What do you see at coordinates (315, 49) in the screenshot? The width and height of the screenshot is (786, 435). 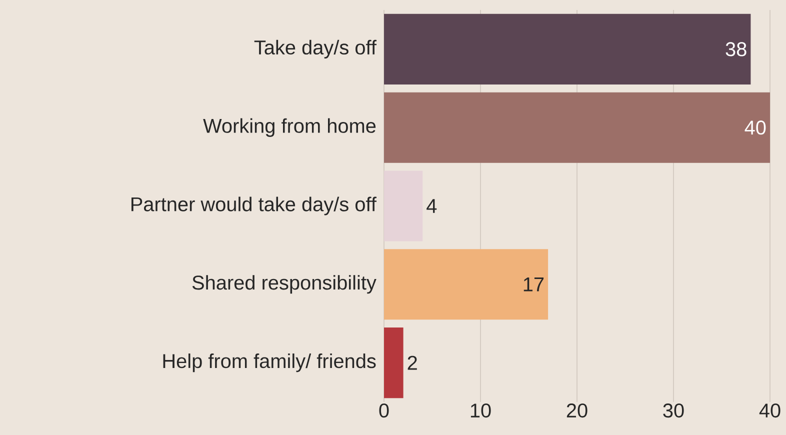 I see `y-tick-label: Take day/s off` at bounding box center [315, 49].